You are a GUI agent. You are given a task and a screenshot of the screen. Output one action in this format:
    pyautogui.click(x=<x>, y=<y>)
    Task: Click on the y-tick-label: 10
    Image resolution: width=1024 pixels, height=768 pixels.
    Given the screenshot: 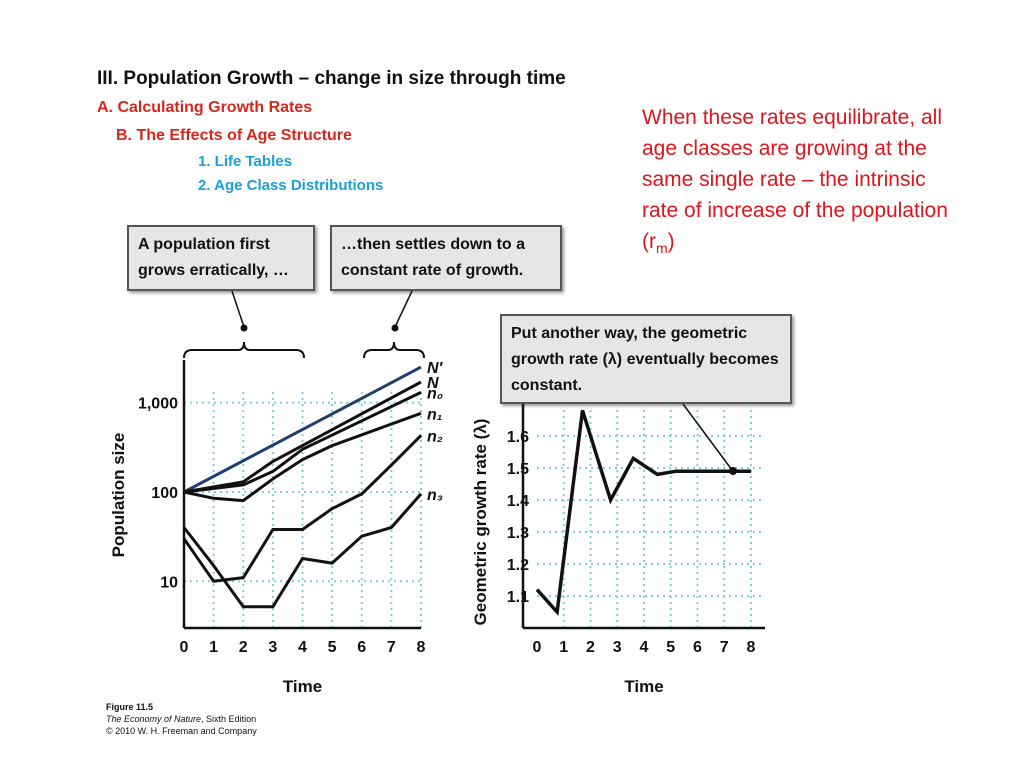 What is the action you would take?
    pyautogui.click(x=169, y=582)
    